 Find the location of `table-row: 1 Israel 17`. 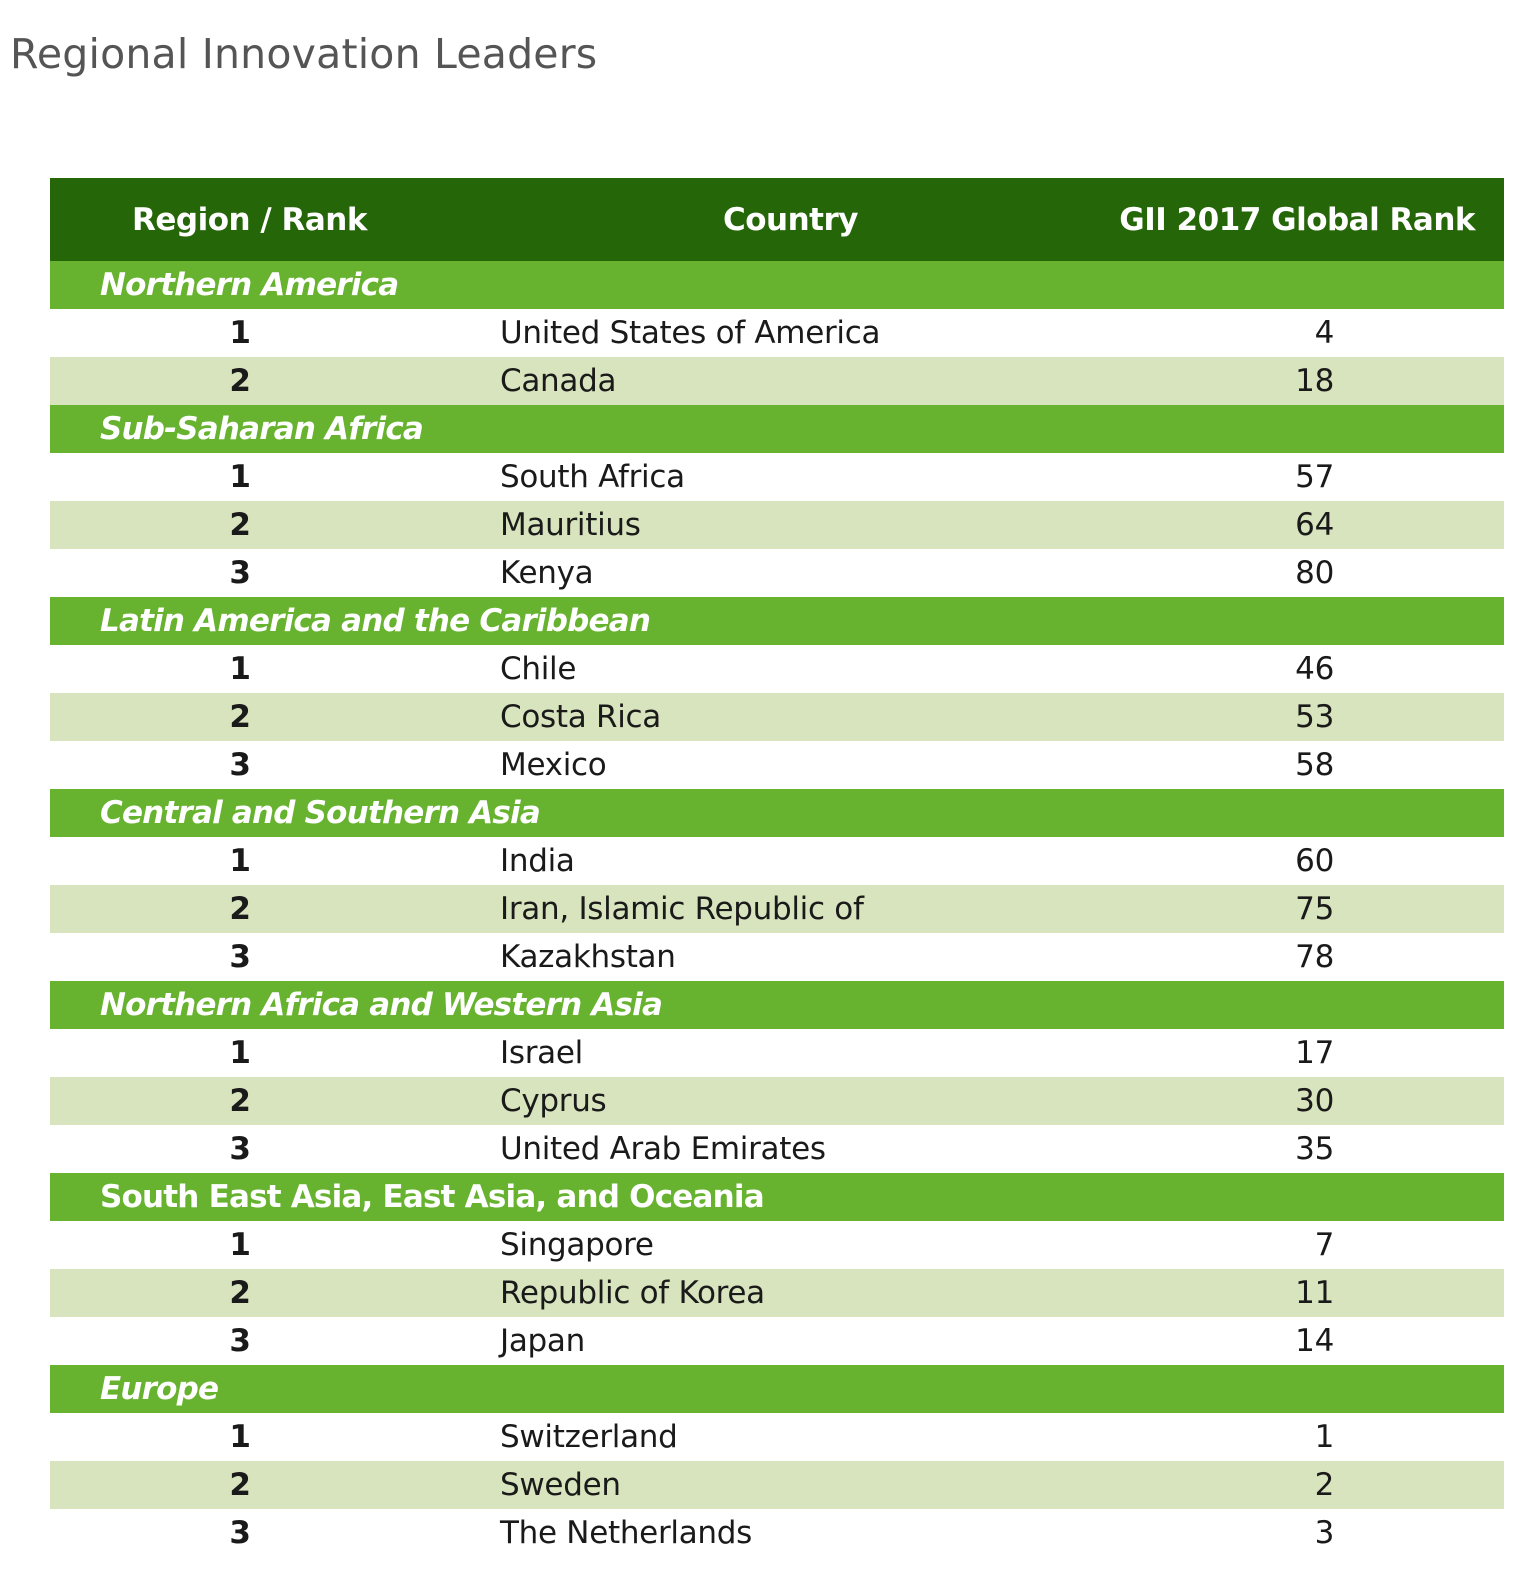

table-row: 1 Israel 17 is located at coordinates (777, 1053).